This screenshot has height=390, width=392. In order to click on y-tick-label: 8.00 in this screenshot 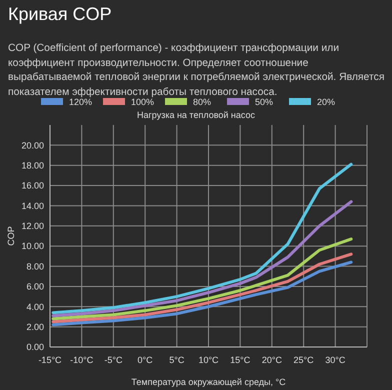, I will do `click(35, 266)`.